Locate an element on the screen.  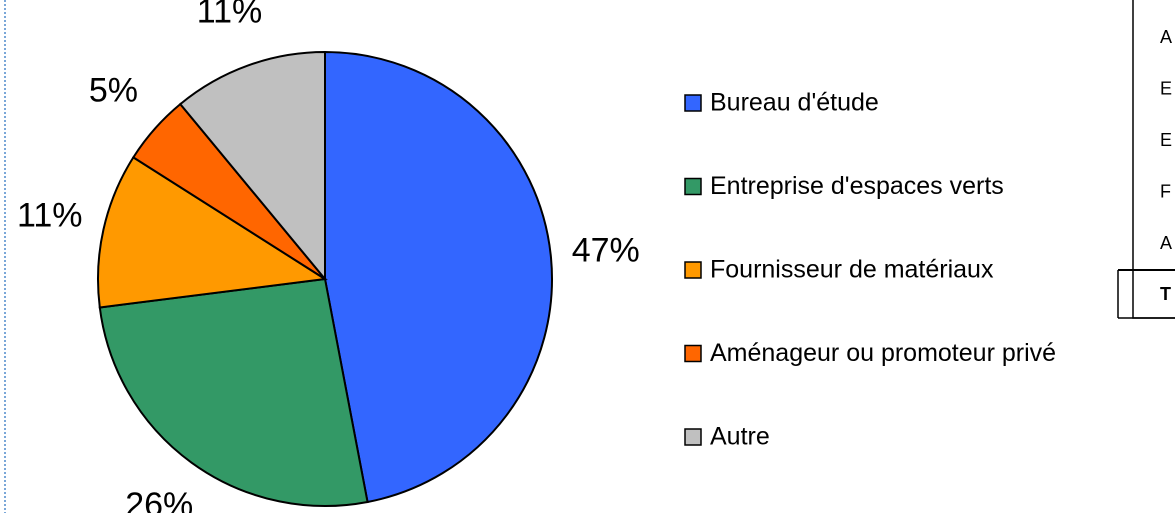
data-label: 5% is located at coordinates (113, 90).